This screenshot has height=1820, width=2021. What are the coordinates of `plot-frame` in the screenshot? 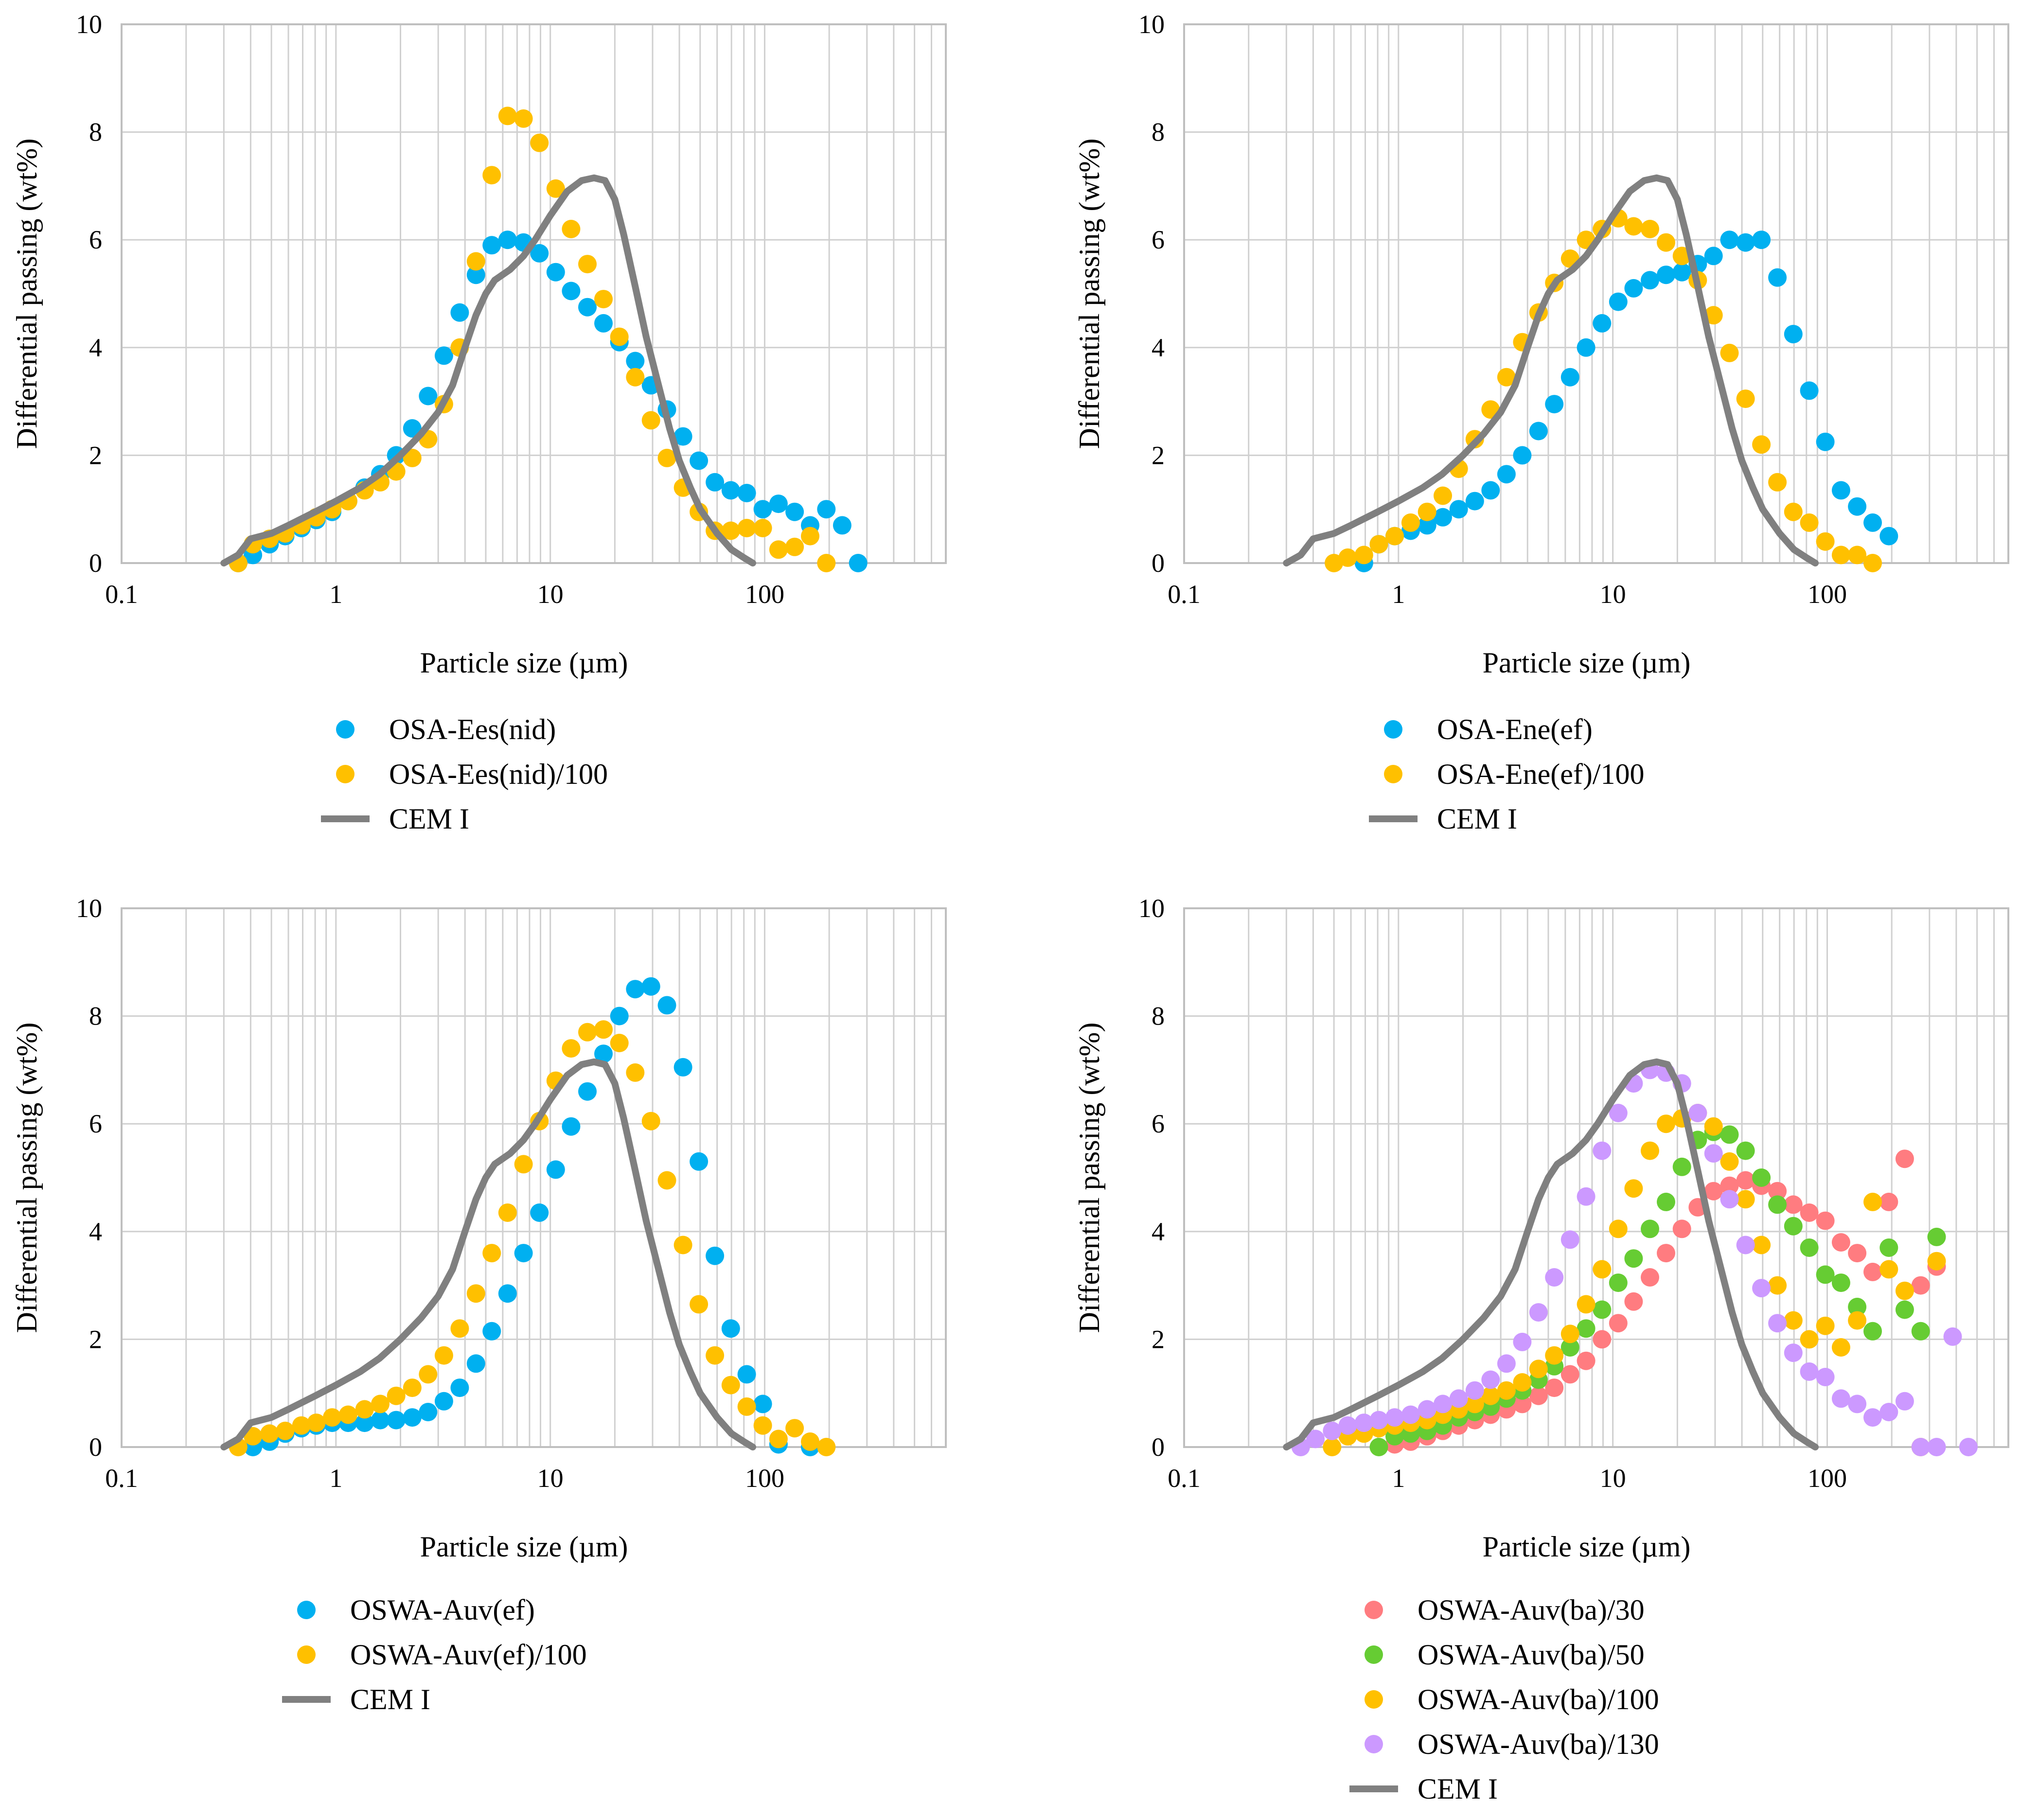 It's located at (1596, 293).